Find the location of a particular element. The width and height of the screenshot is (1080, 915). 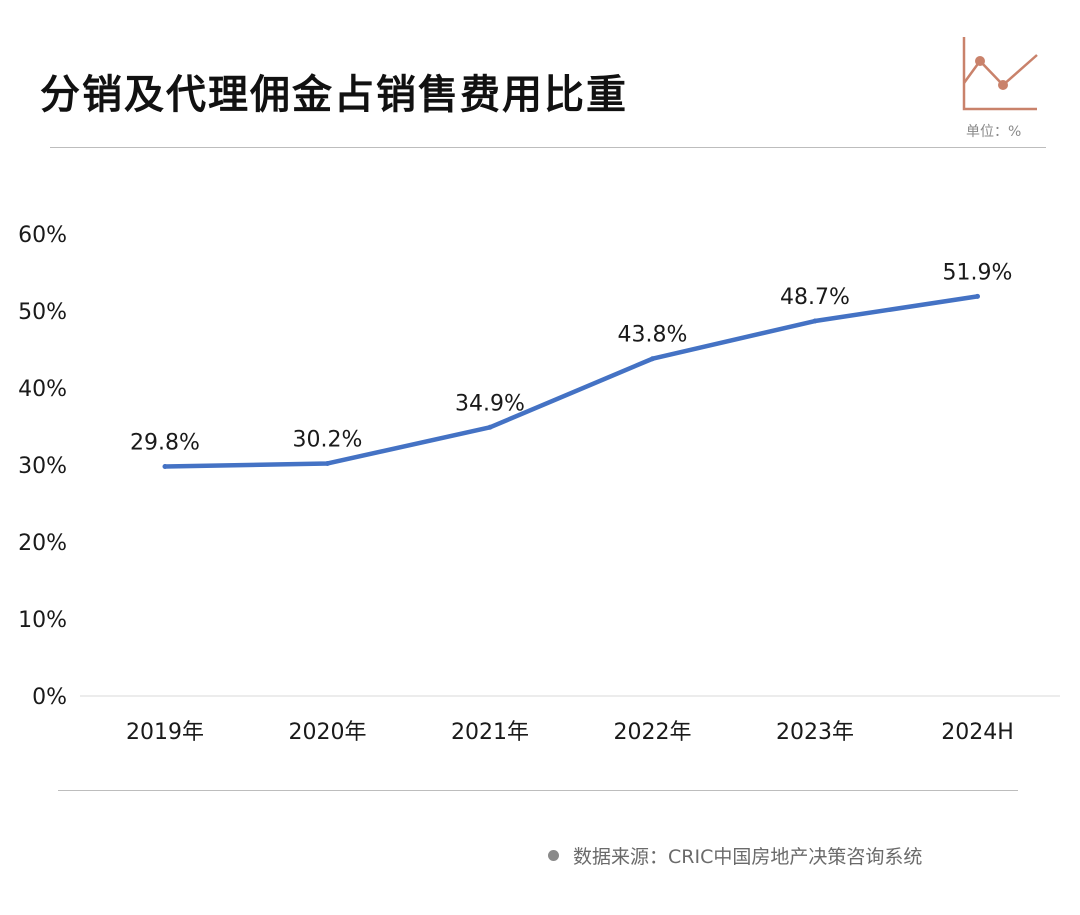

y-tick-label: 0% is located at coordinates (49, 697).